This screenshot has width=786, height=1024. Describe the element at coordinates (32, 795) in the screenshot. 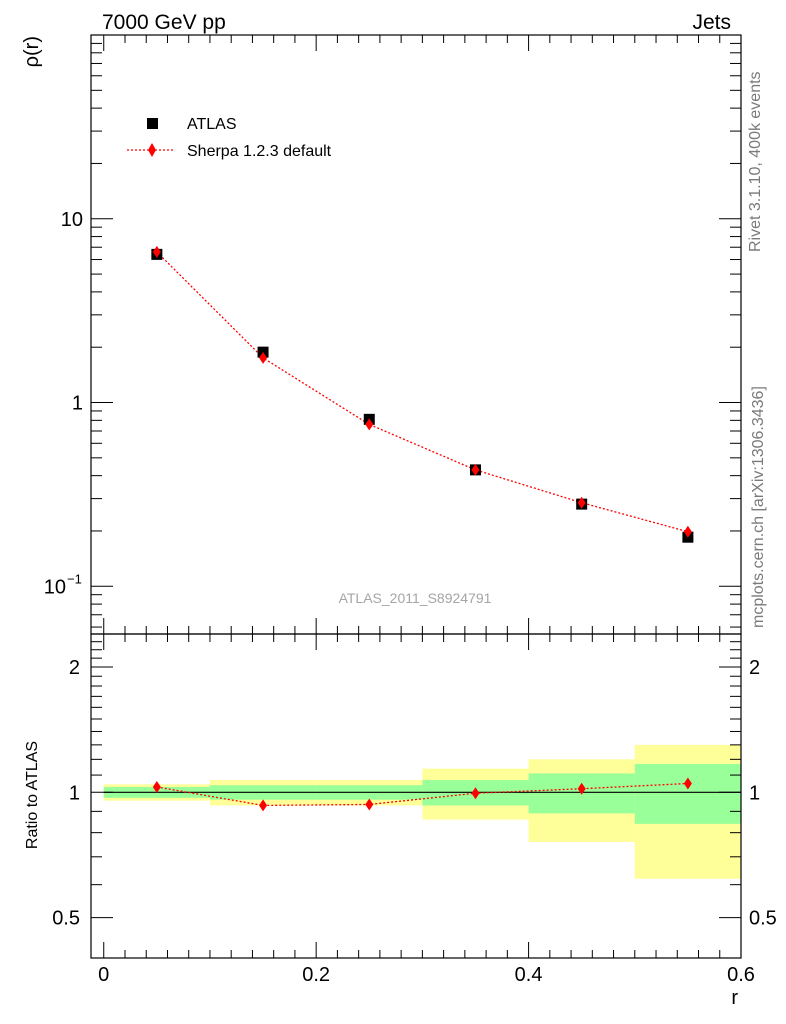

I see `ratio-y-axis-label: Ratio to ATLAS` at that location.